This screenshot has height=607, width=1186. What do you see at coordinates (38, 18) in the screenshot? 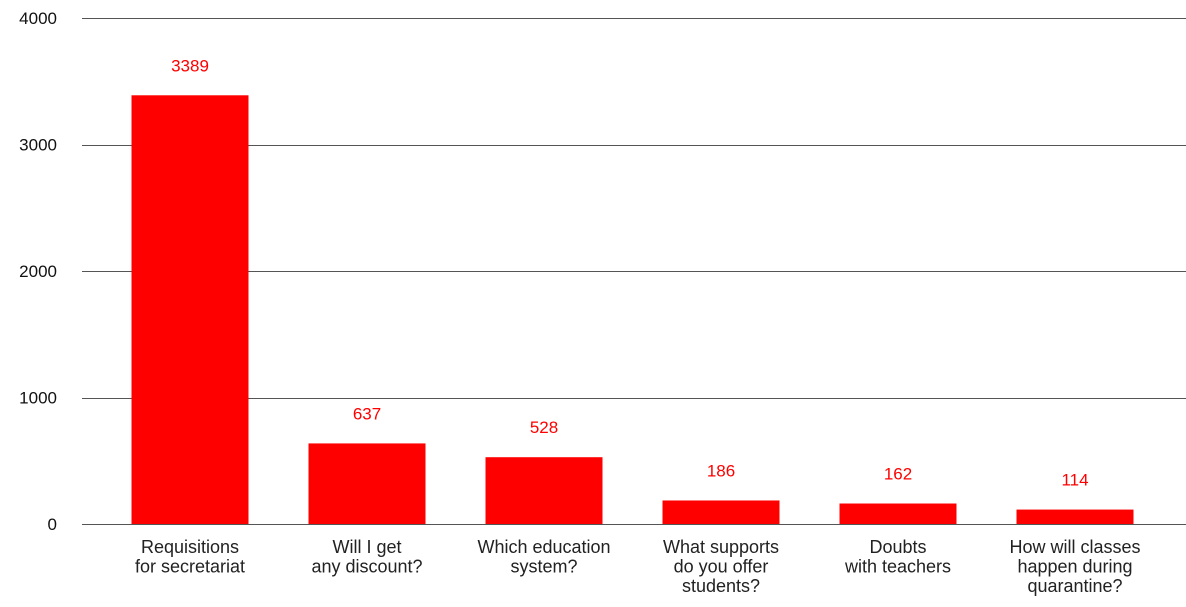
I see `y-tick-label: 4000` at bounding box center [38, 18].